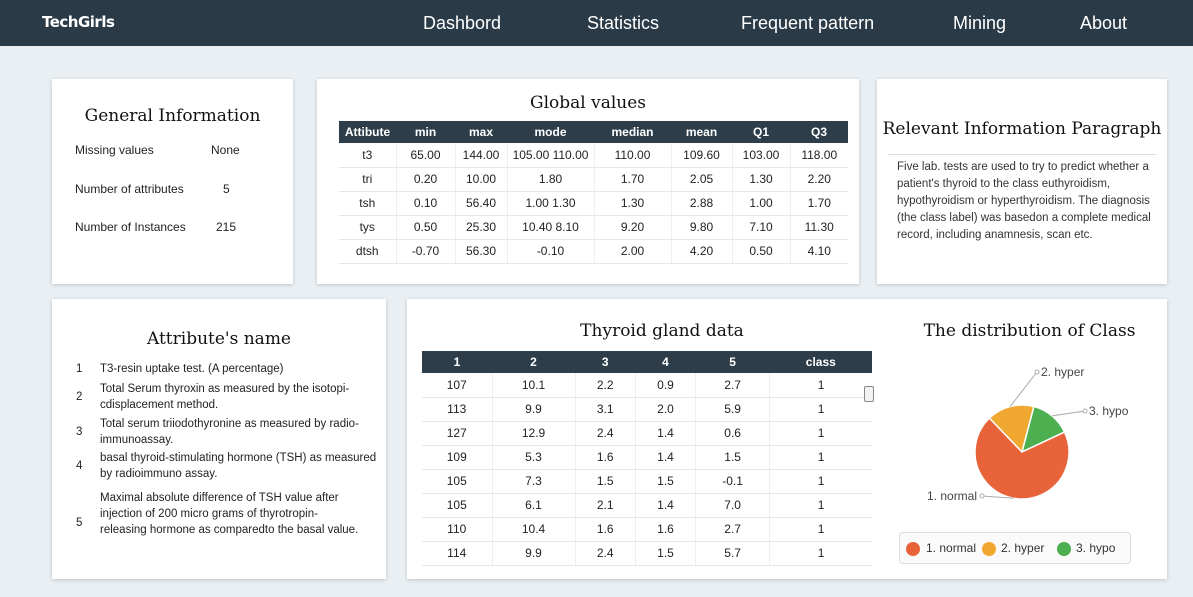  I want to click on table-cell: 10.4, so click(534, 529).